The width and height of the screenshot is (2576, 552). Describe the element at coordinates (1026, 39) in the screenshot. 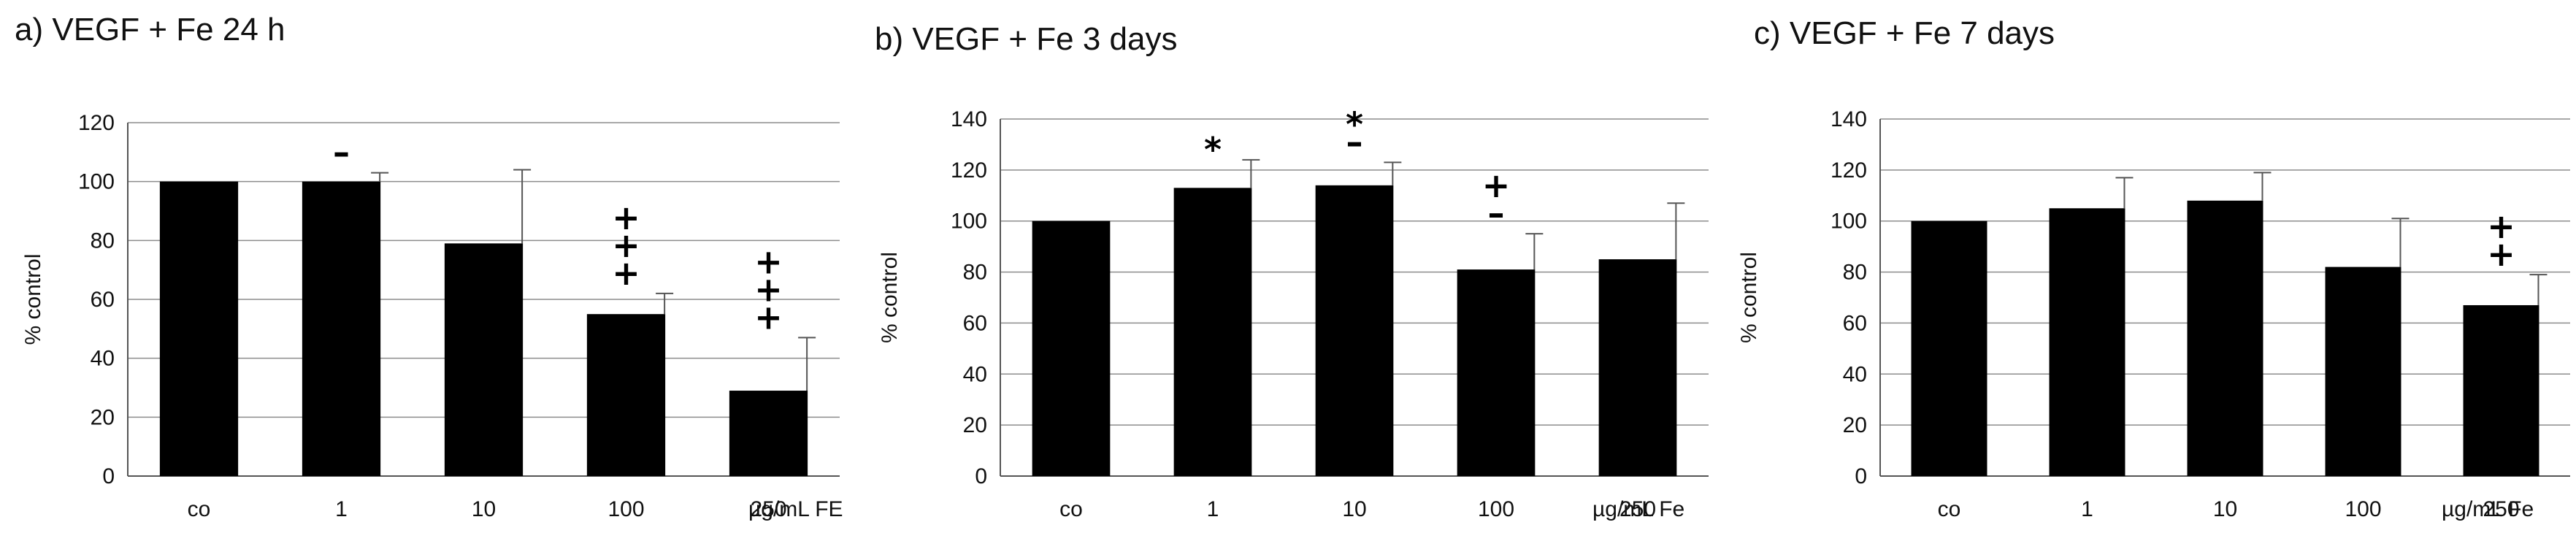

I see `chart-title: b) VEGF + Fe 3 days` at that location.